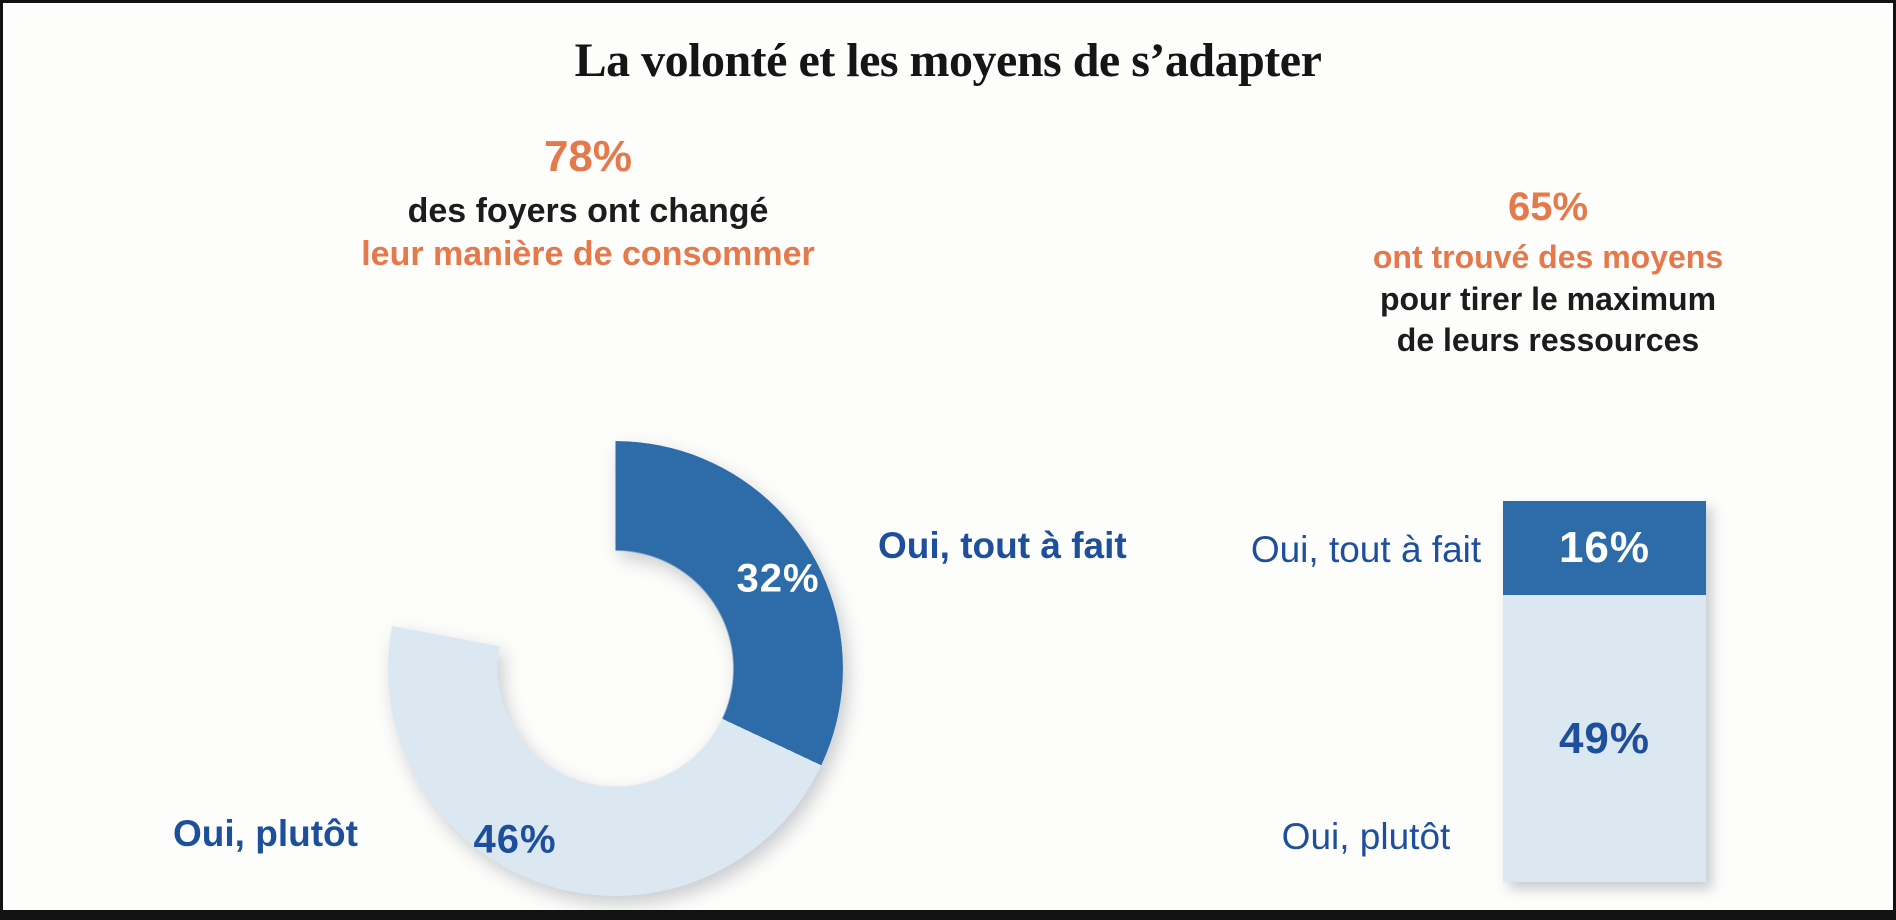 This screenshot has height=920, width=1896. What do you see at coordinates (1548, 257) in the screenshot?
I see `right-headline-line2: ont trouvé des moyens` at bounding box center [1548, 257].